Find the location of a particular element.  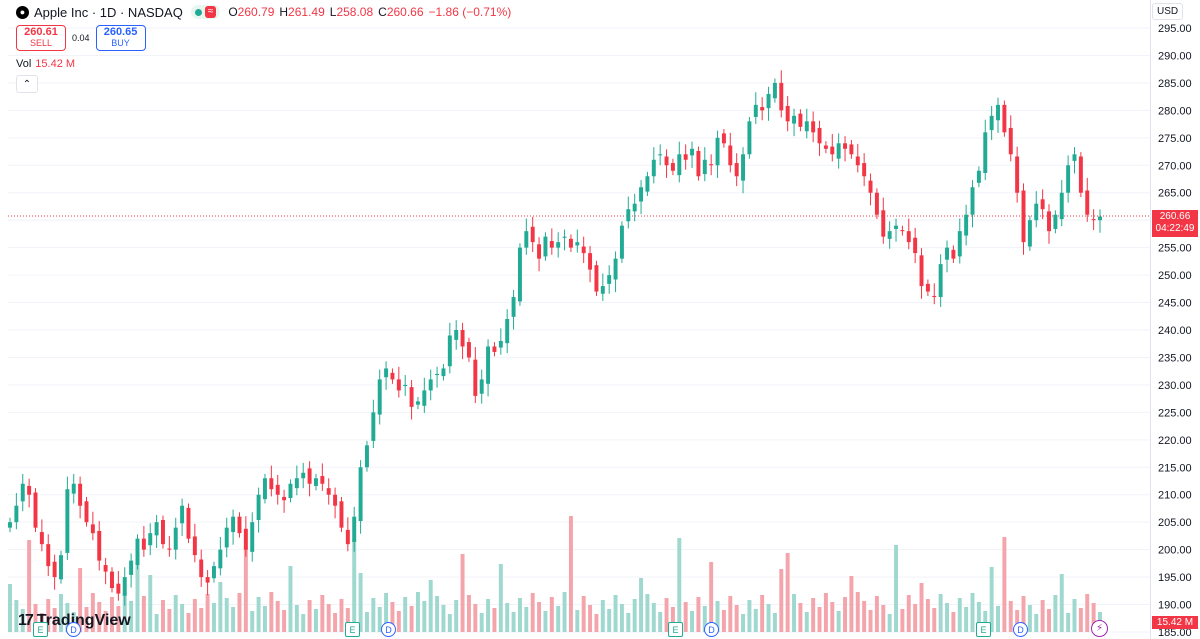

buy-button: 260.65 BUY is located at coordinates (120, 38).